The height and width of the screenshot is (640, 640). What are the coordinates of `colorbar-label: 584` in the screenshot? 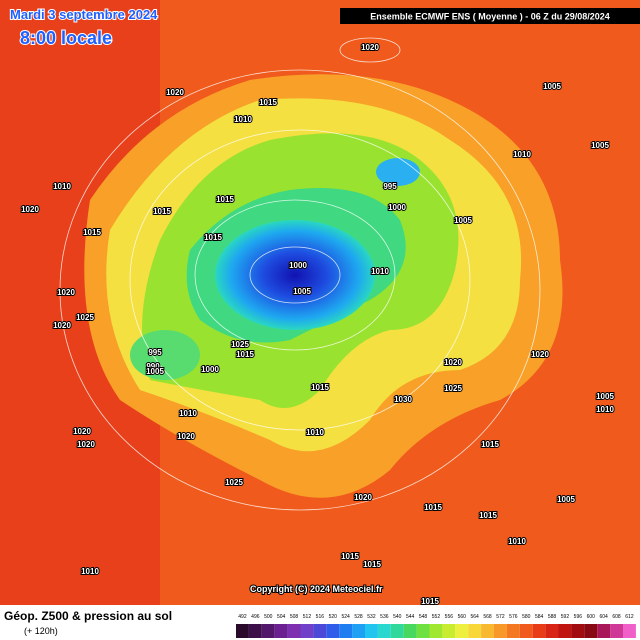 It's located at (539, 617).